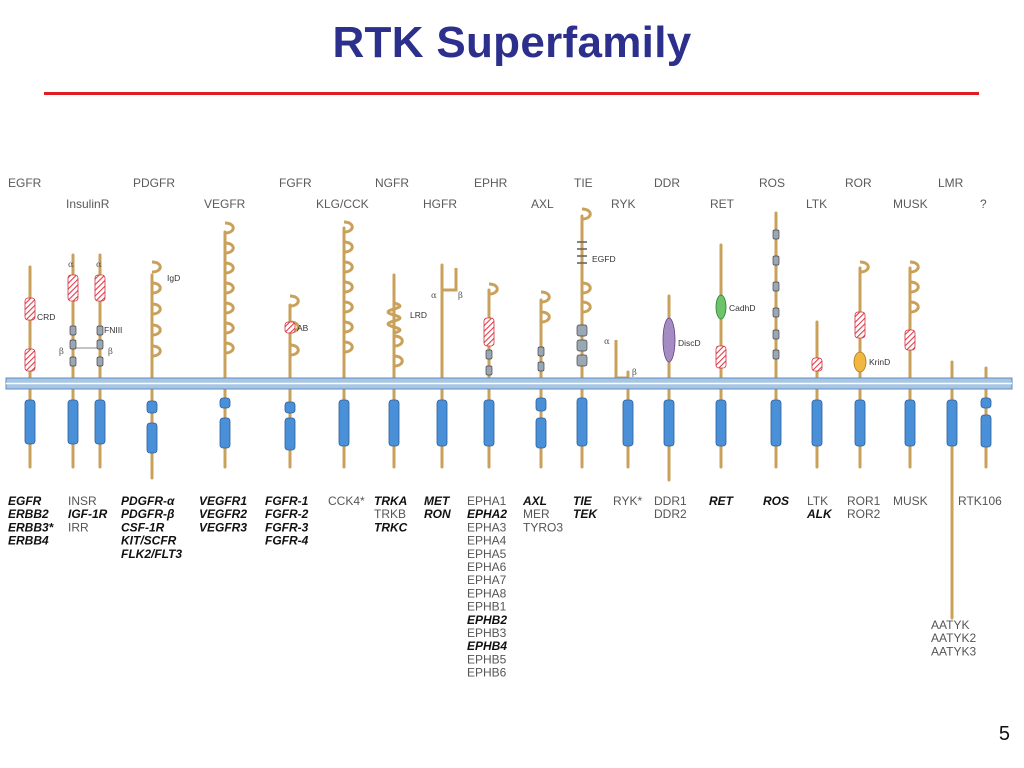  Describe the element at coordinates (487, 646) in the screenshot. I see `member-name: EPHB4` at that location.